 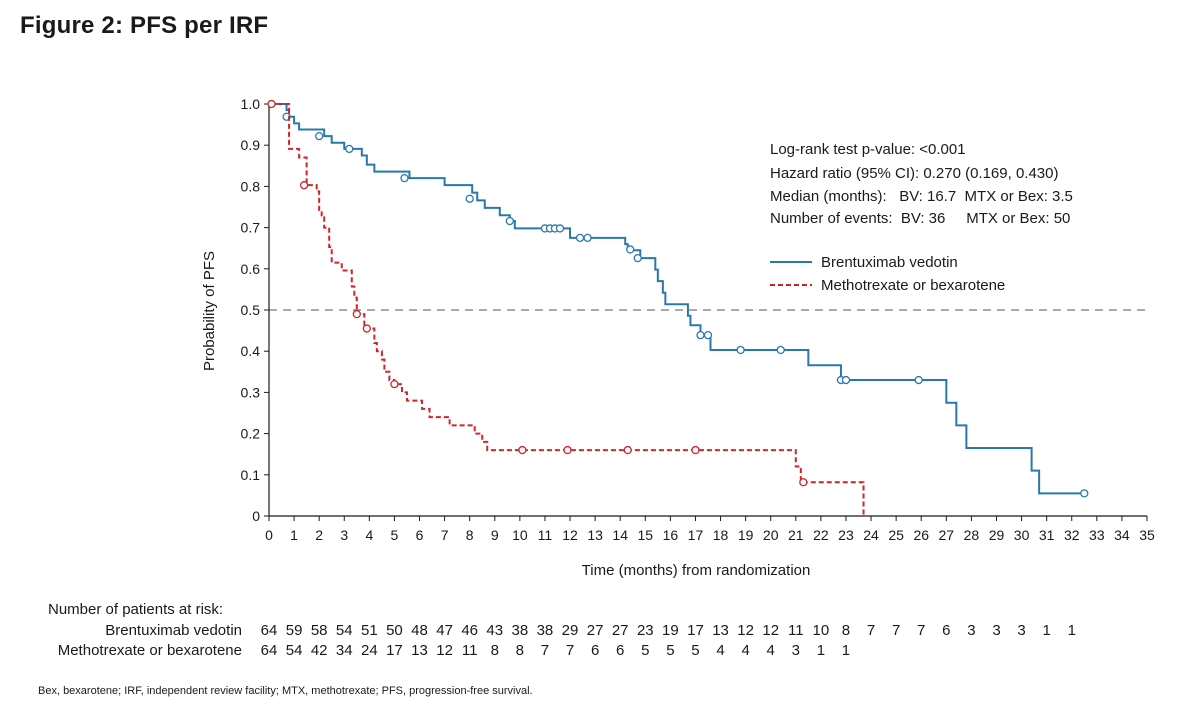 I want to click on risk-value-bv: 11, so click(x=796, y=630).